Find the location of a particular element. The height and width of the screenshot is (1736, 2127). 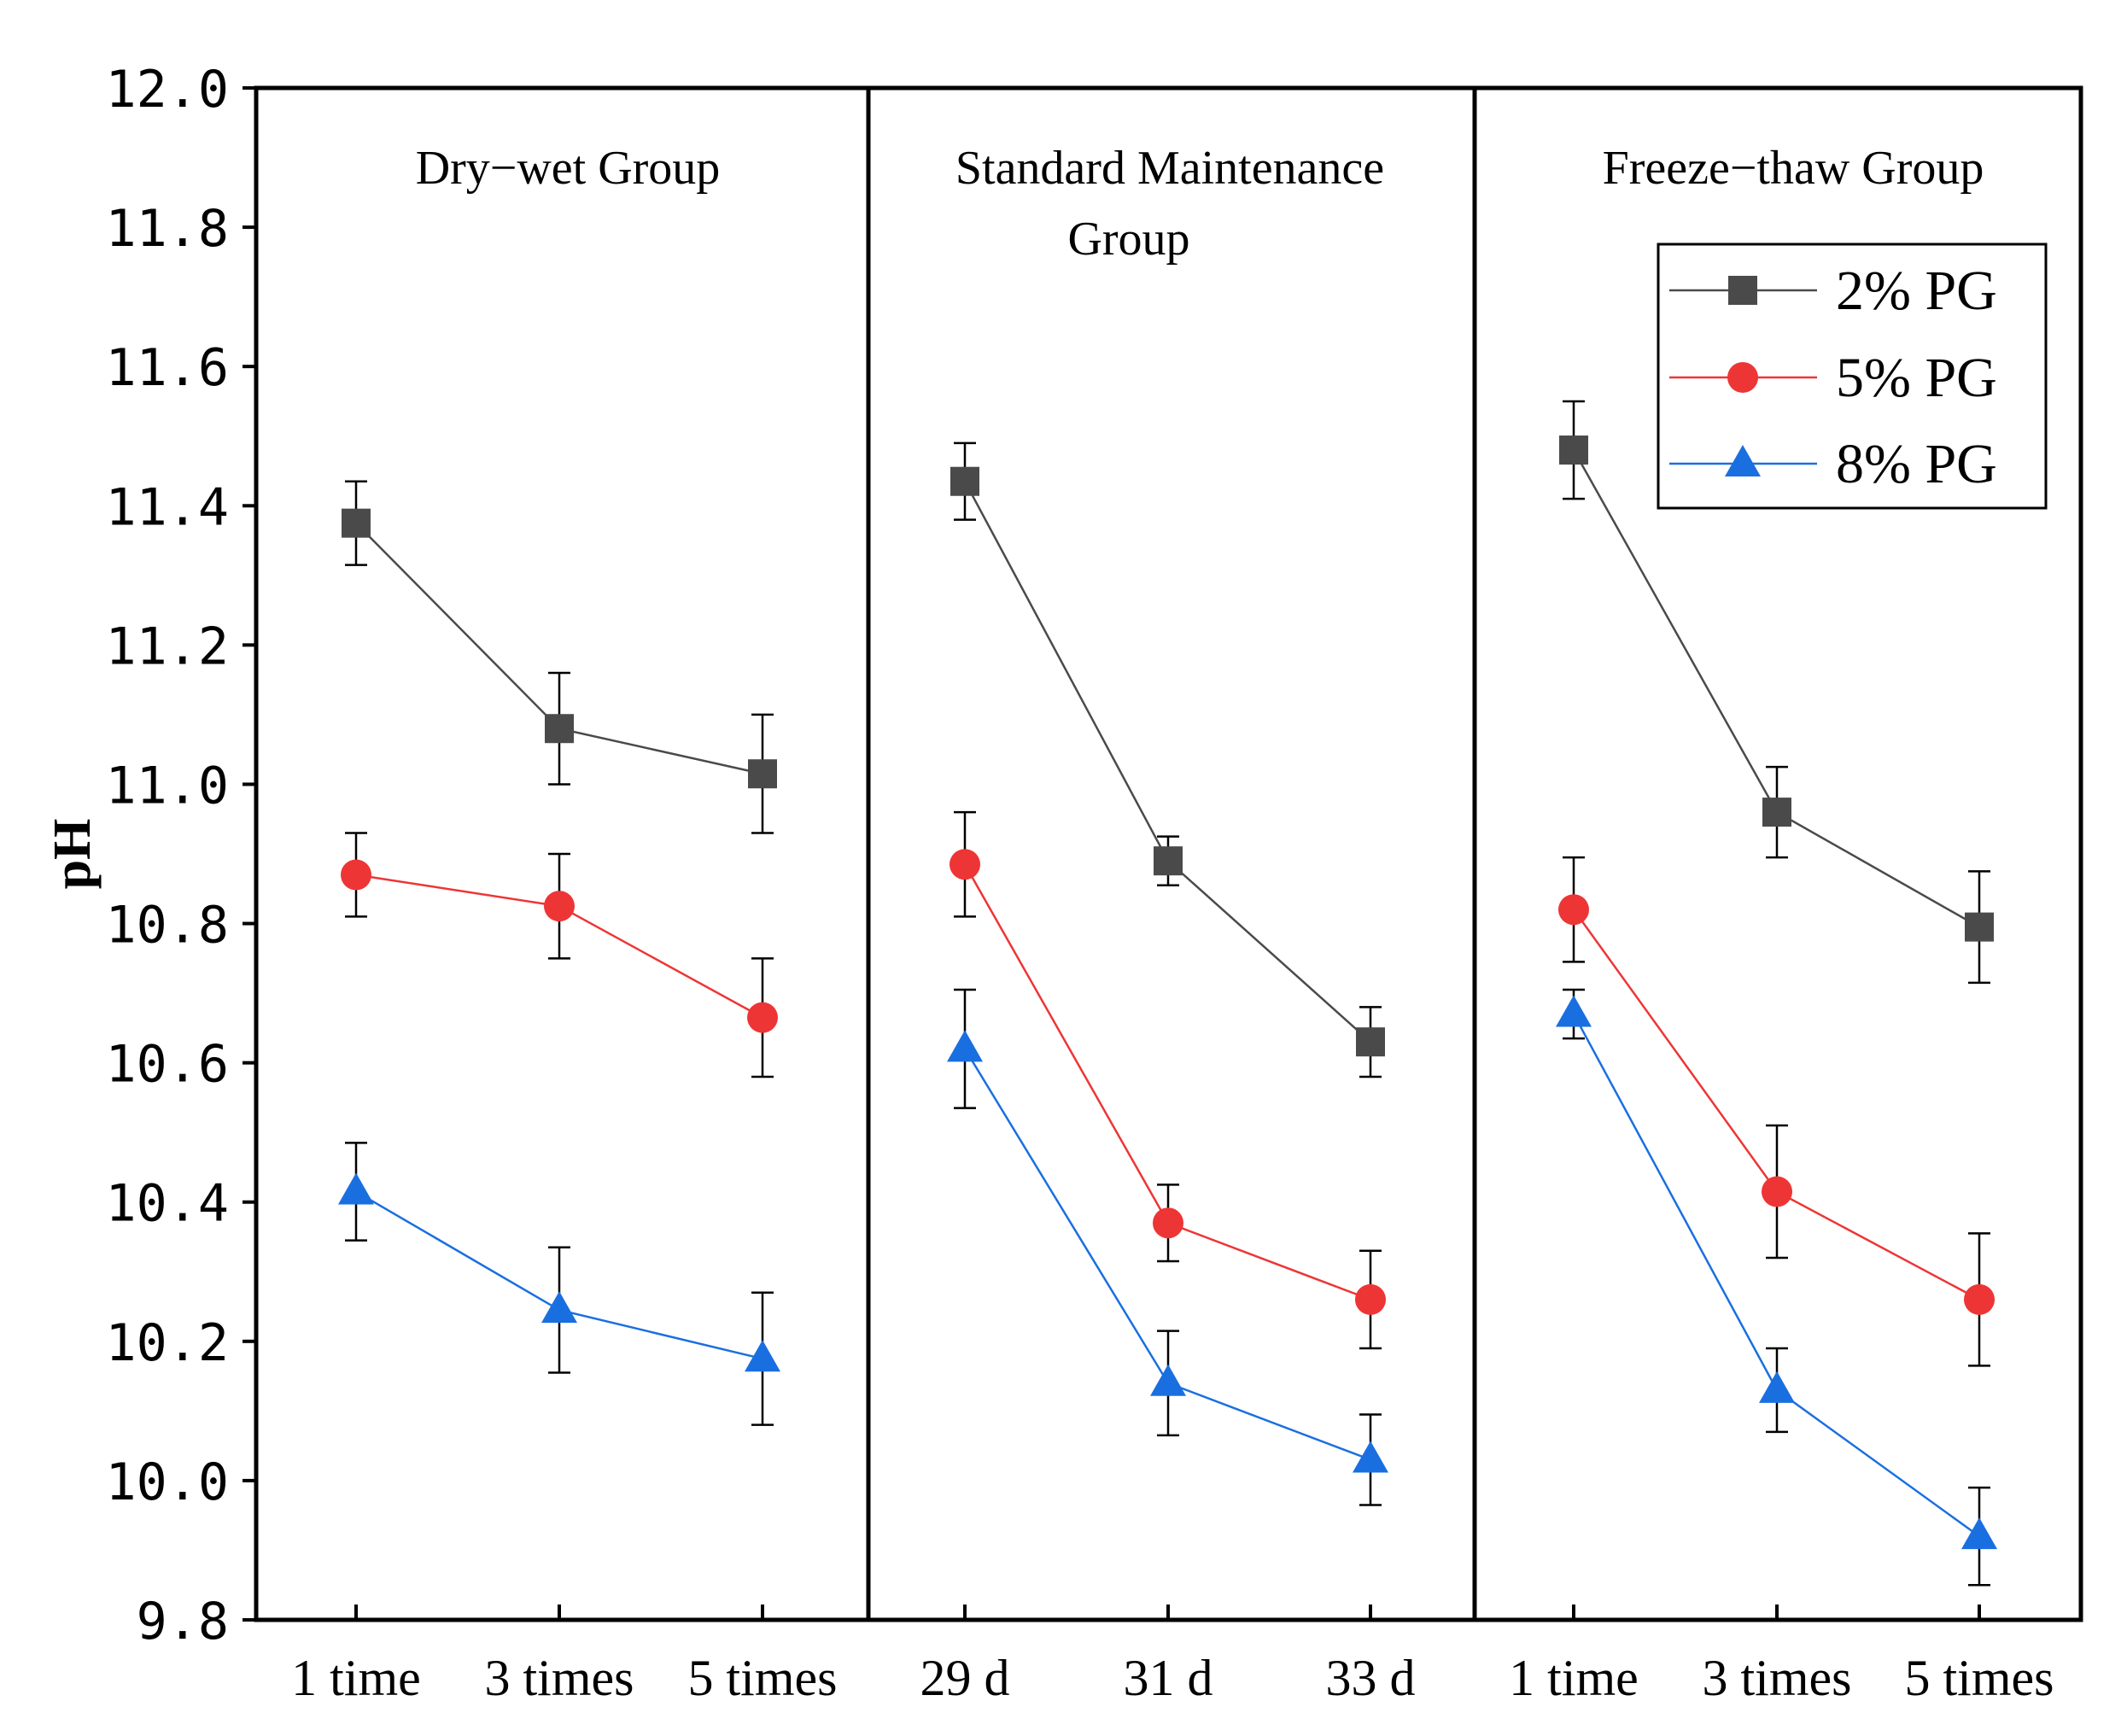

y-tick-label: 10.8 is located at coordinates (168, 926).